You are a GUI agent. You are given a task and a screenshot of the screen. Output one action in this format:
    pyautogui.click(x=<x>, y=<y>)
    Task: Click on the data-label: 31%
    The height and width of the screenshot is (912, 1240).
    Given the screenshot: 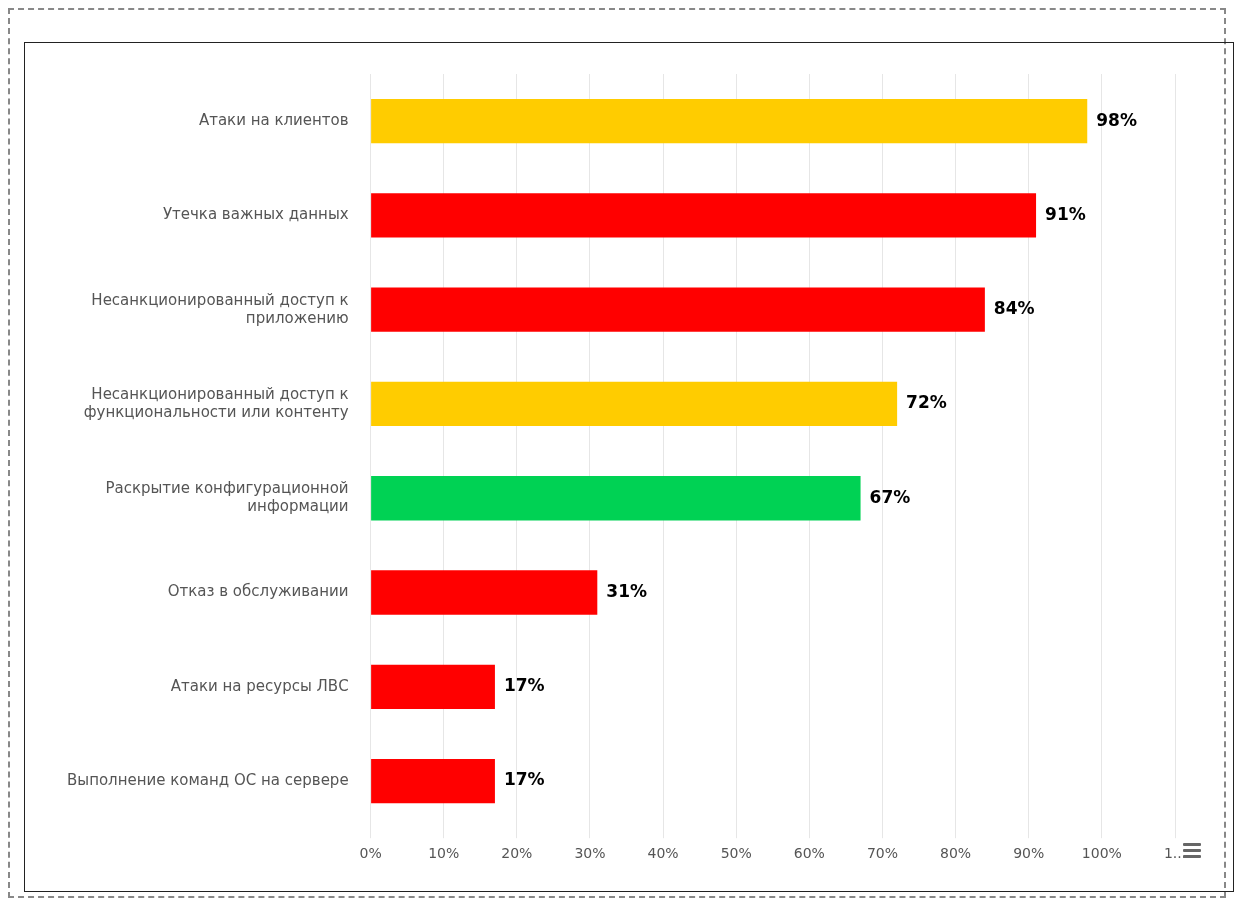 What is the action you would take?
    pyautogui.click(x=627, y=590)
    